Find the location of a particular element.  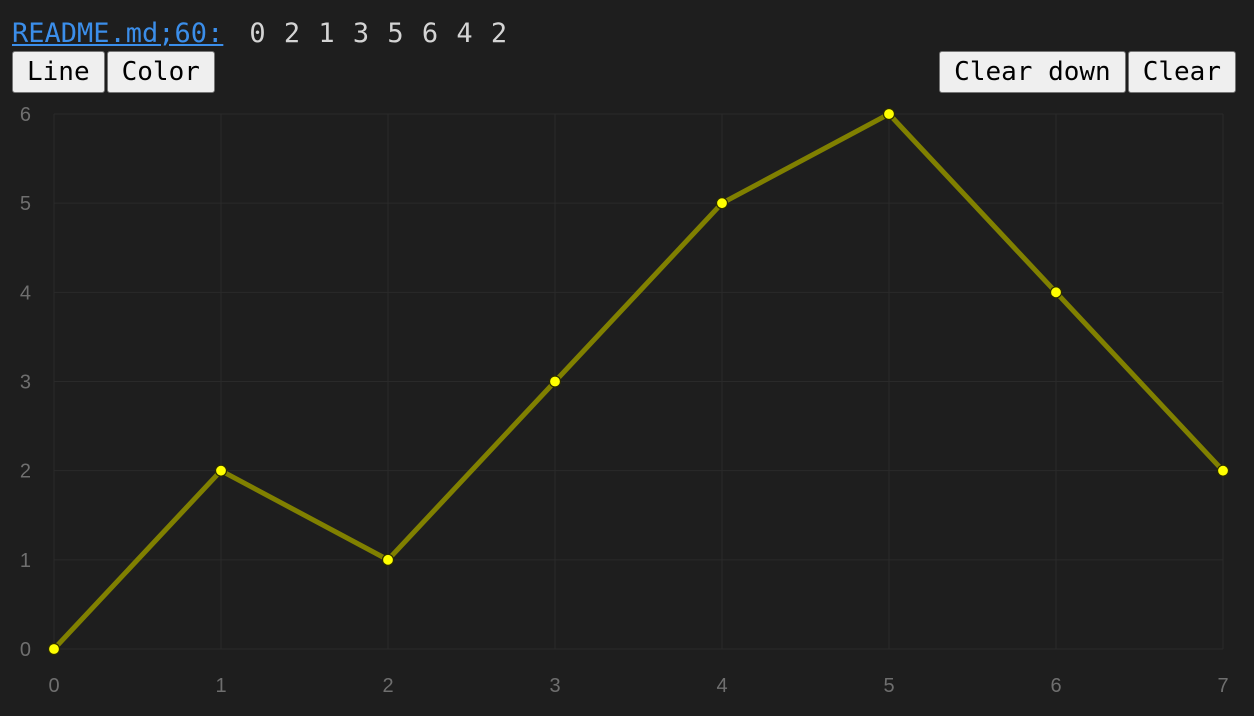

y-tick-label-3: 3 is located at coordinates (25, 383).